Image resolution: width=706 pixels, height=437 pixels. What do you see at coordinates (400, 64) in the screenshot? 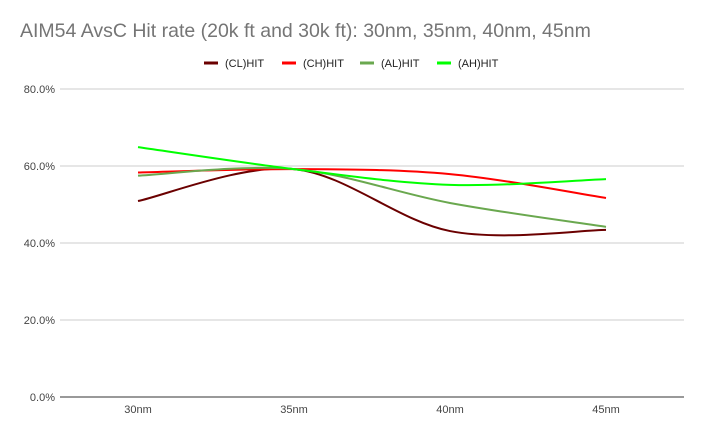
I see `legend-label: (AL)HIT` at bounding box center [400, 64].